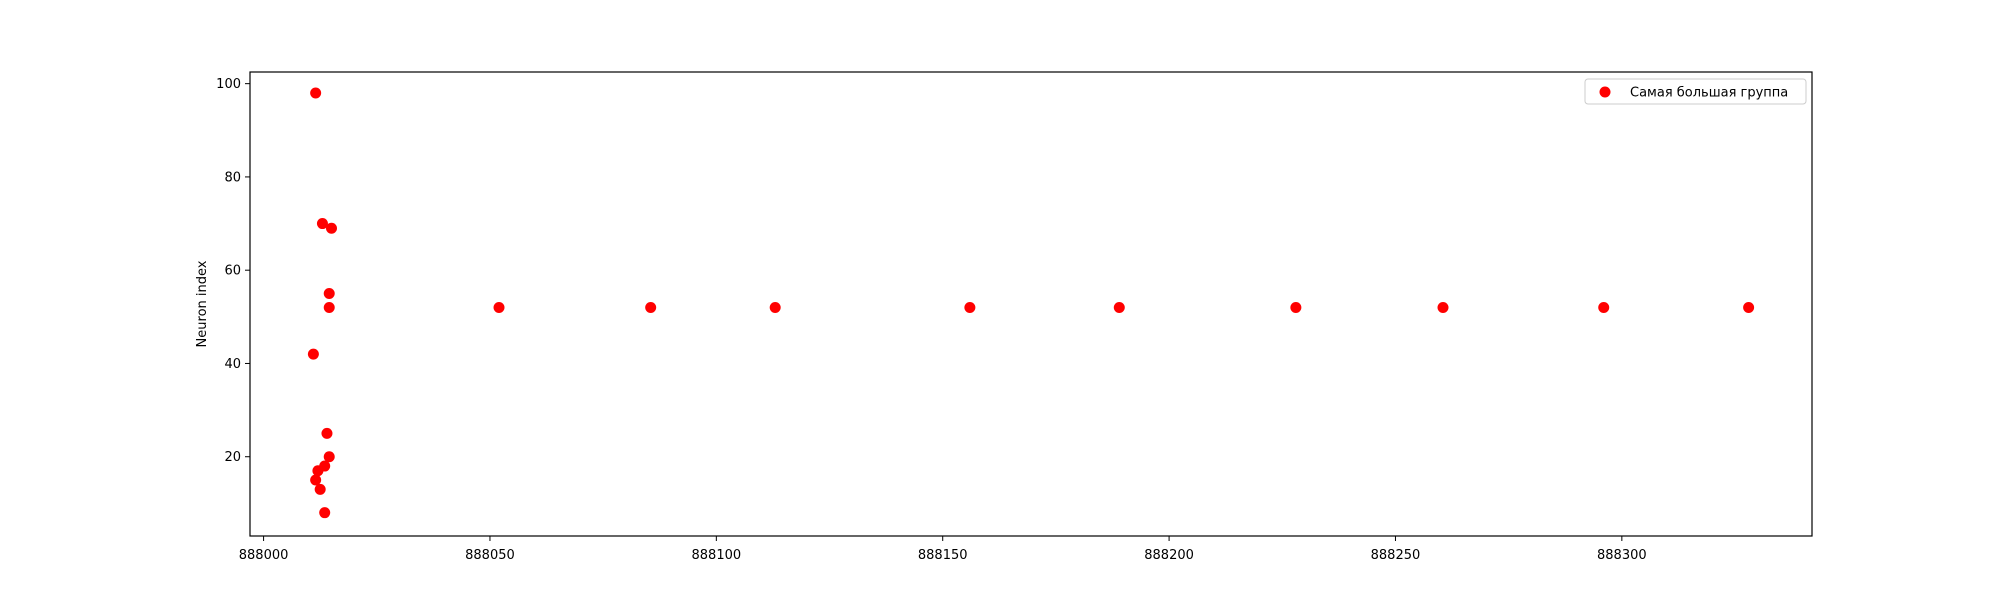  I want to click on x-tick-label: 888000, so click(264, 555).